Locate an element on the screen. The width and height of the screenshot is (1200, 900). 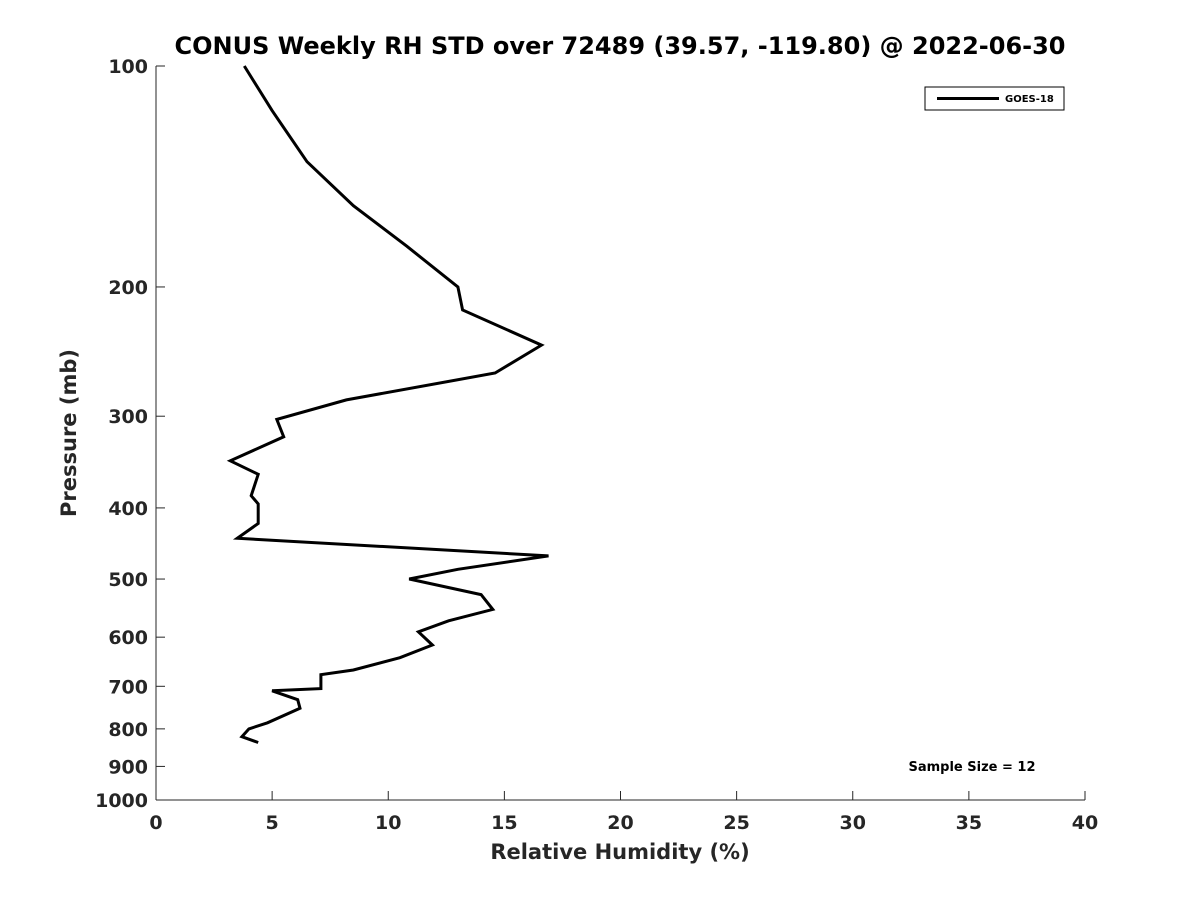
x-tick-label: 40 is located at coordinates (1085, 823).